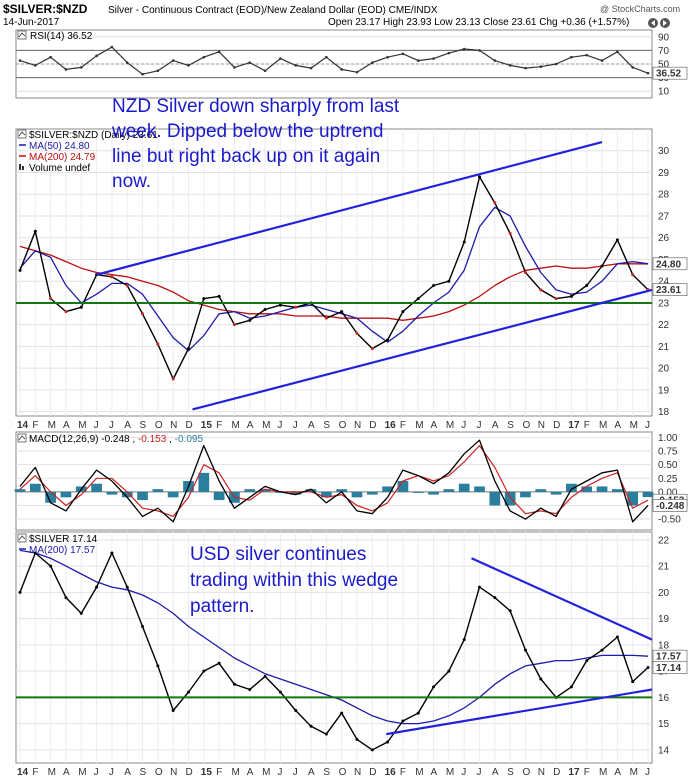 This screenshot has width=700, height=780. What do you see at coordinates (207, 772) in the screenshot?
I see `x-tick-label: 15` at bounding box center [207, 772].